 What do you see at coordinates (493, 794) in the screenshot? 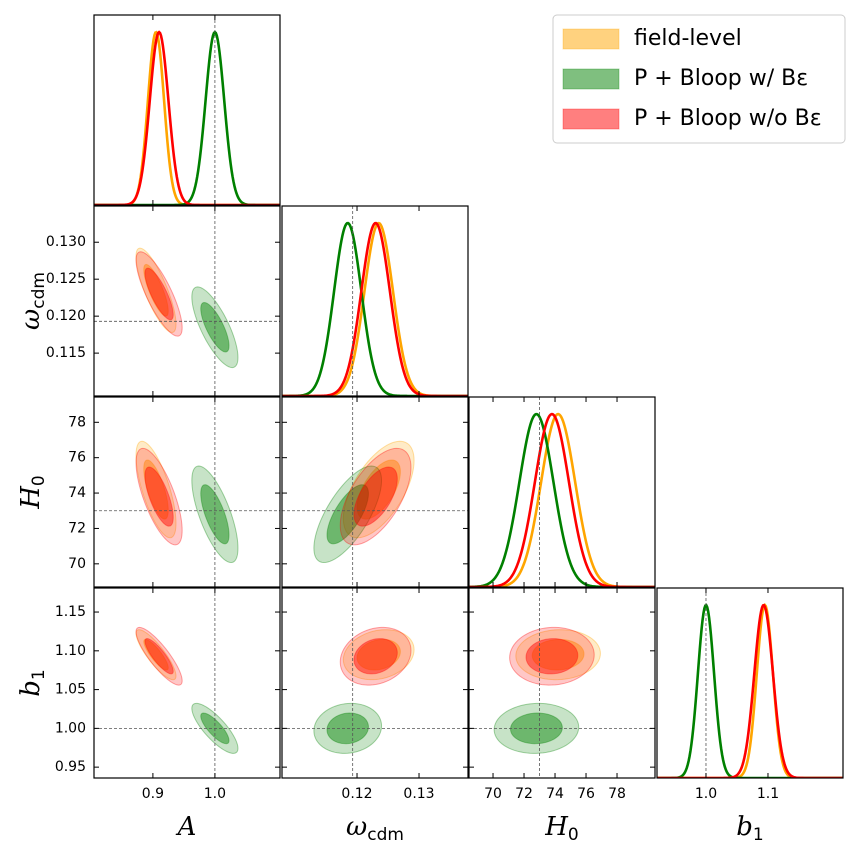
I see `x-tick-label: 70` at bounding box center [493, 794].